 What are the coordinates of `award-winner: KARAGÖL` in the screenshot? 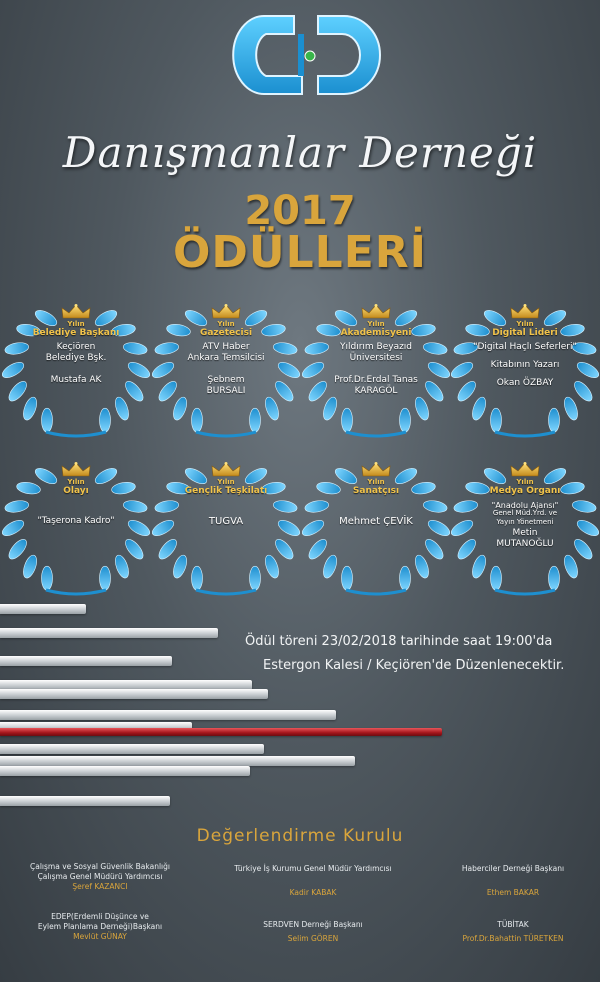 It's located at (376, 391).